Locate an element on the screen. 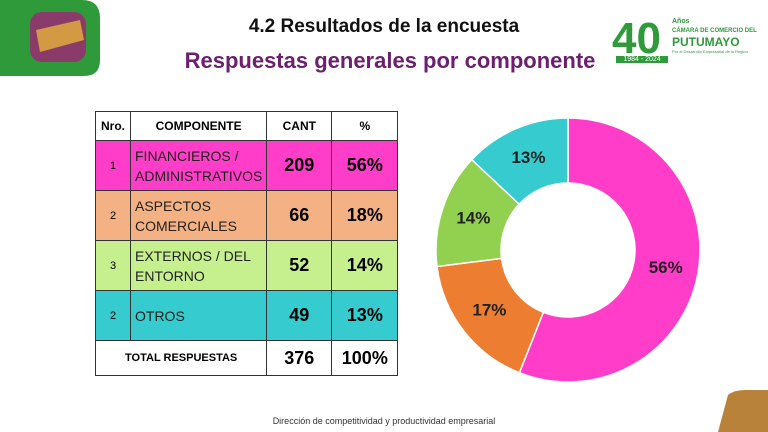  table-cell: 66 is located at coordinates (299, 215).